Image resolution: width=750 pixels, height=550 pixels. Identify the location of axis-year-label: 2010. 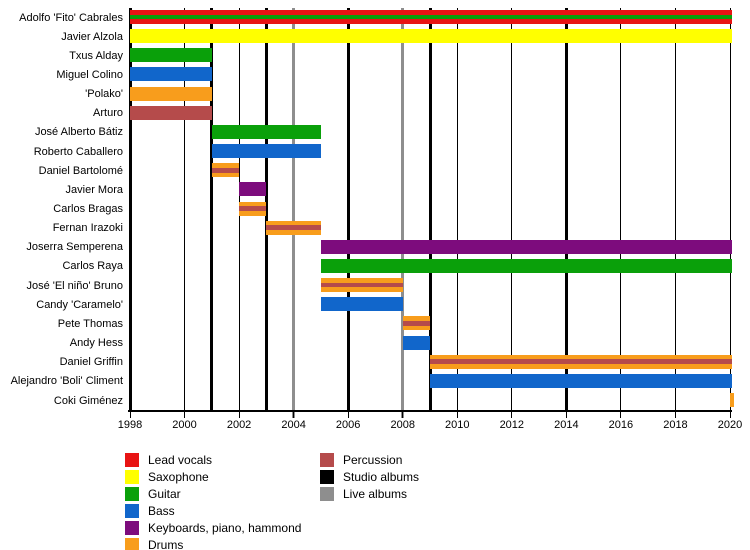
(457, 425).